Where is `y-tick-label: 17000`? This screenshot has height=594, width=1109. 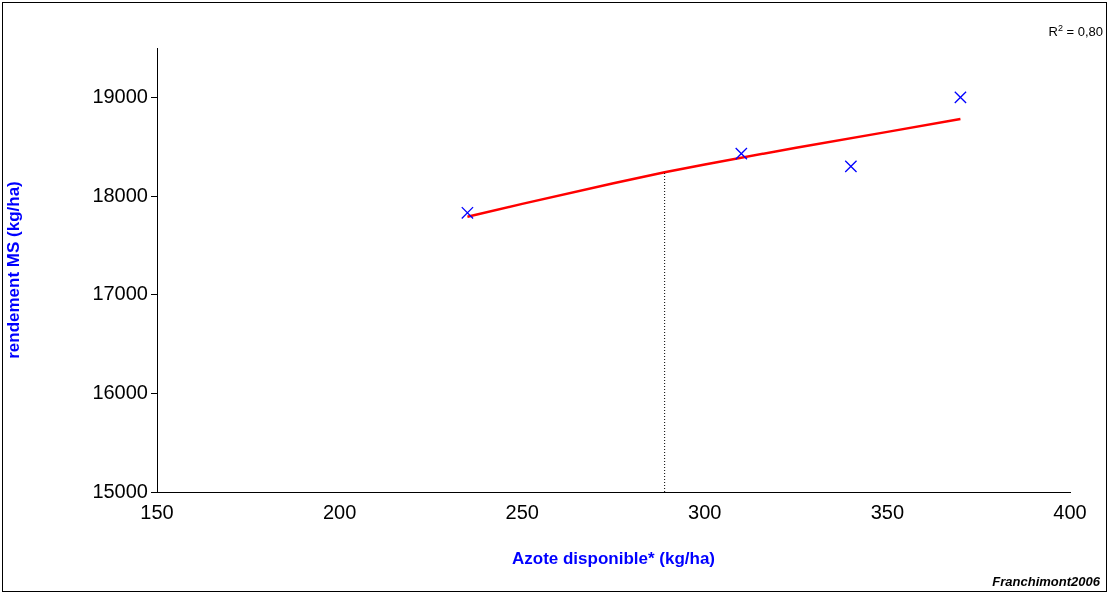
y-tick-label: 17000 is located at coordinates (120, 293).